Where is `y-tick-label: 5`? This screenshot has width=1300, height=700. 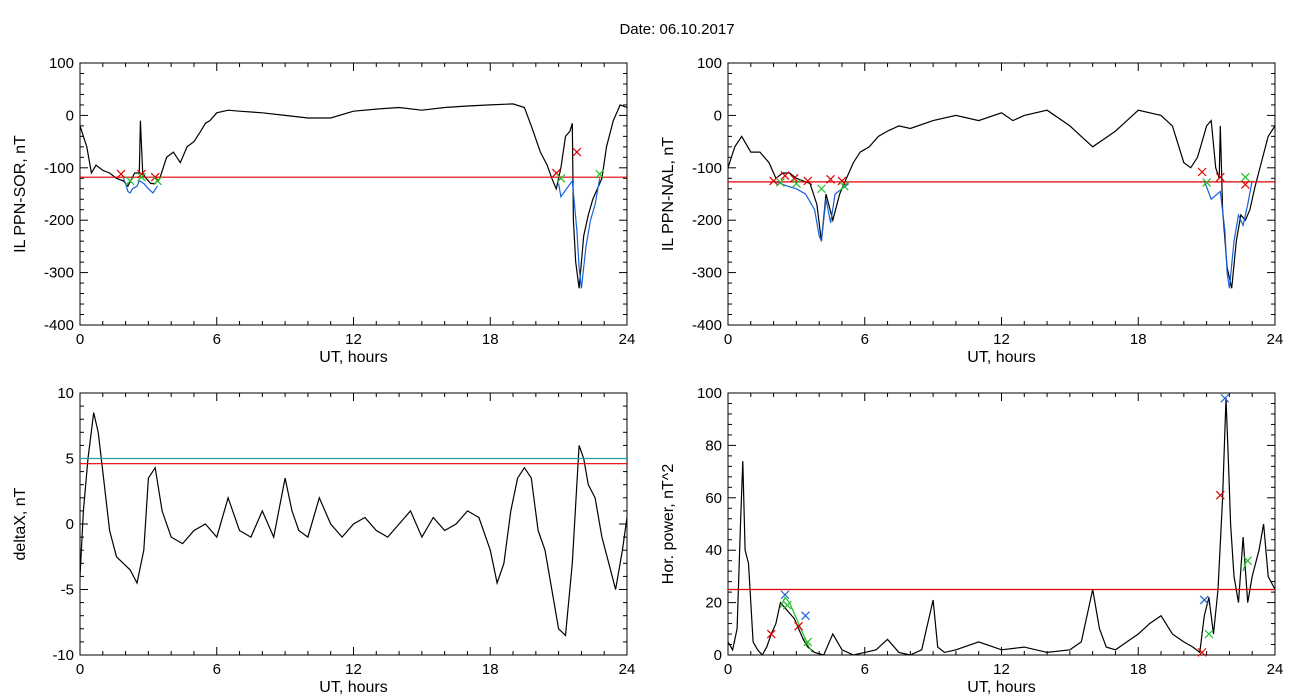
y-tick-label: 5 is located at coordinates (70, 459).